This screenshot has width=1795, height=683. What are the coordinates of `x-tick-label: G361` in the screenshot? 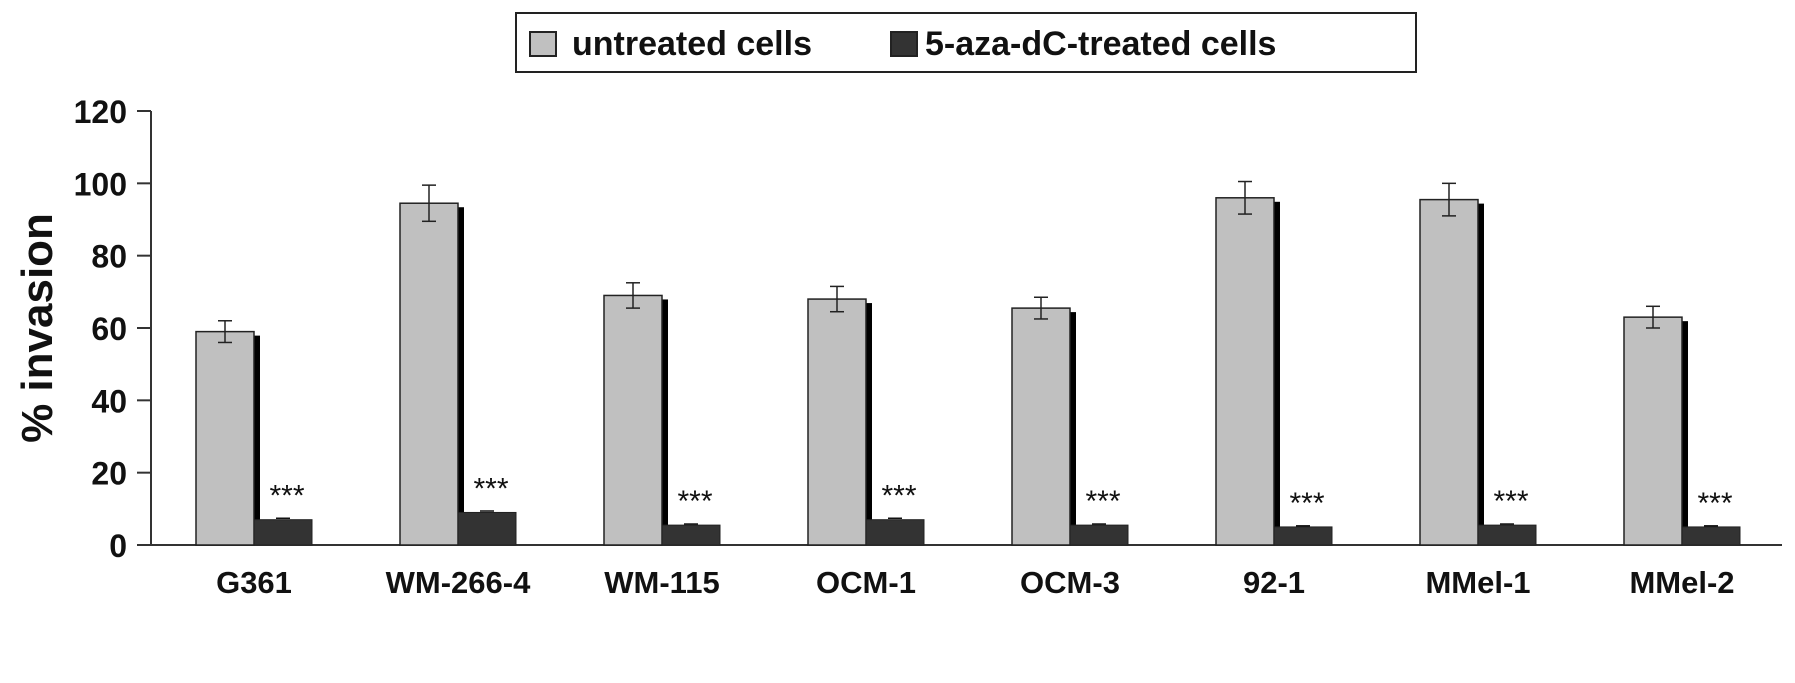 It's located at (254, 582).